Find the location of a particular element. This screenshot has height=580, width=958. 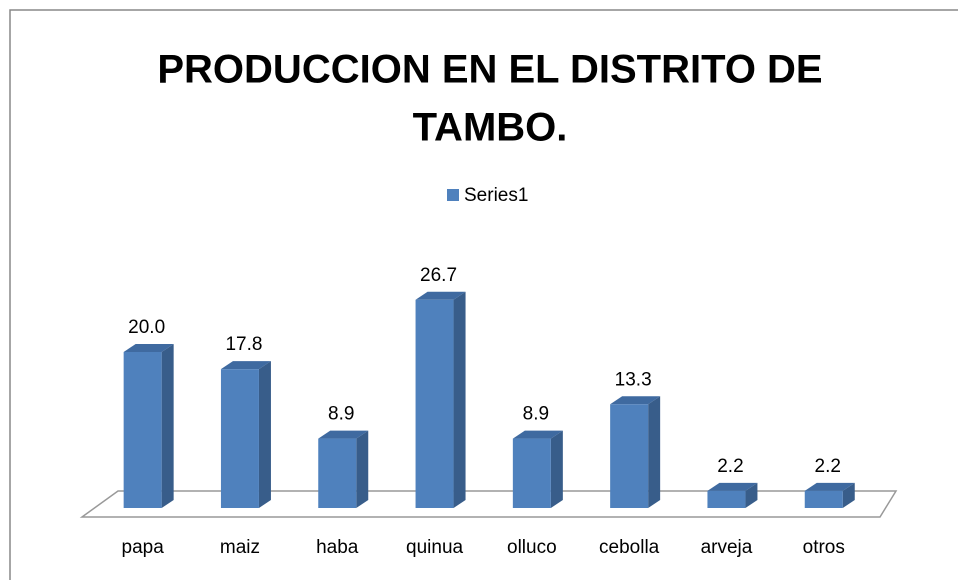

chart-title: TAMBO. is located at coordinates (490, 128).